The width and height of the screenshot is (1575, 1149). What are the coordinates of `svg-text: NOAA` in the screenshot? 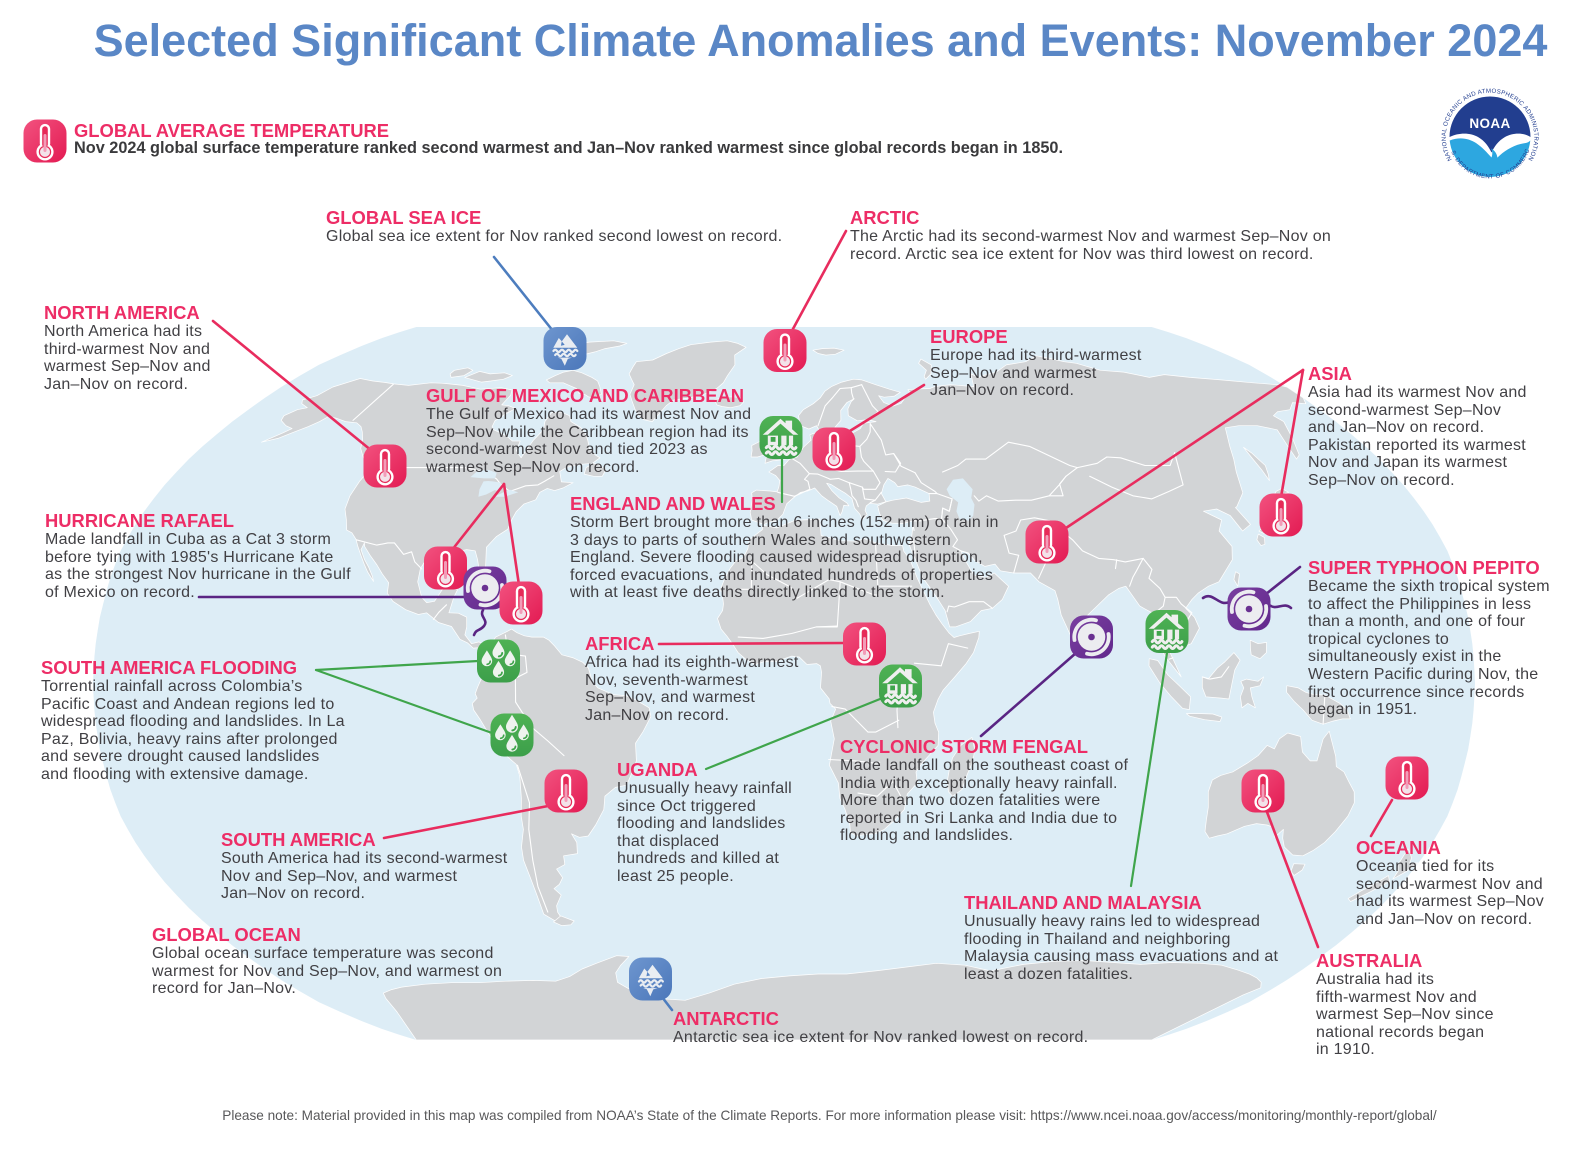 It's located at (1489, 123).